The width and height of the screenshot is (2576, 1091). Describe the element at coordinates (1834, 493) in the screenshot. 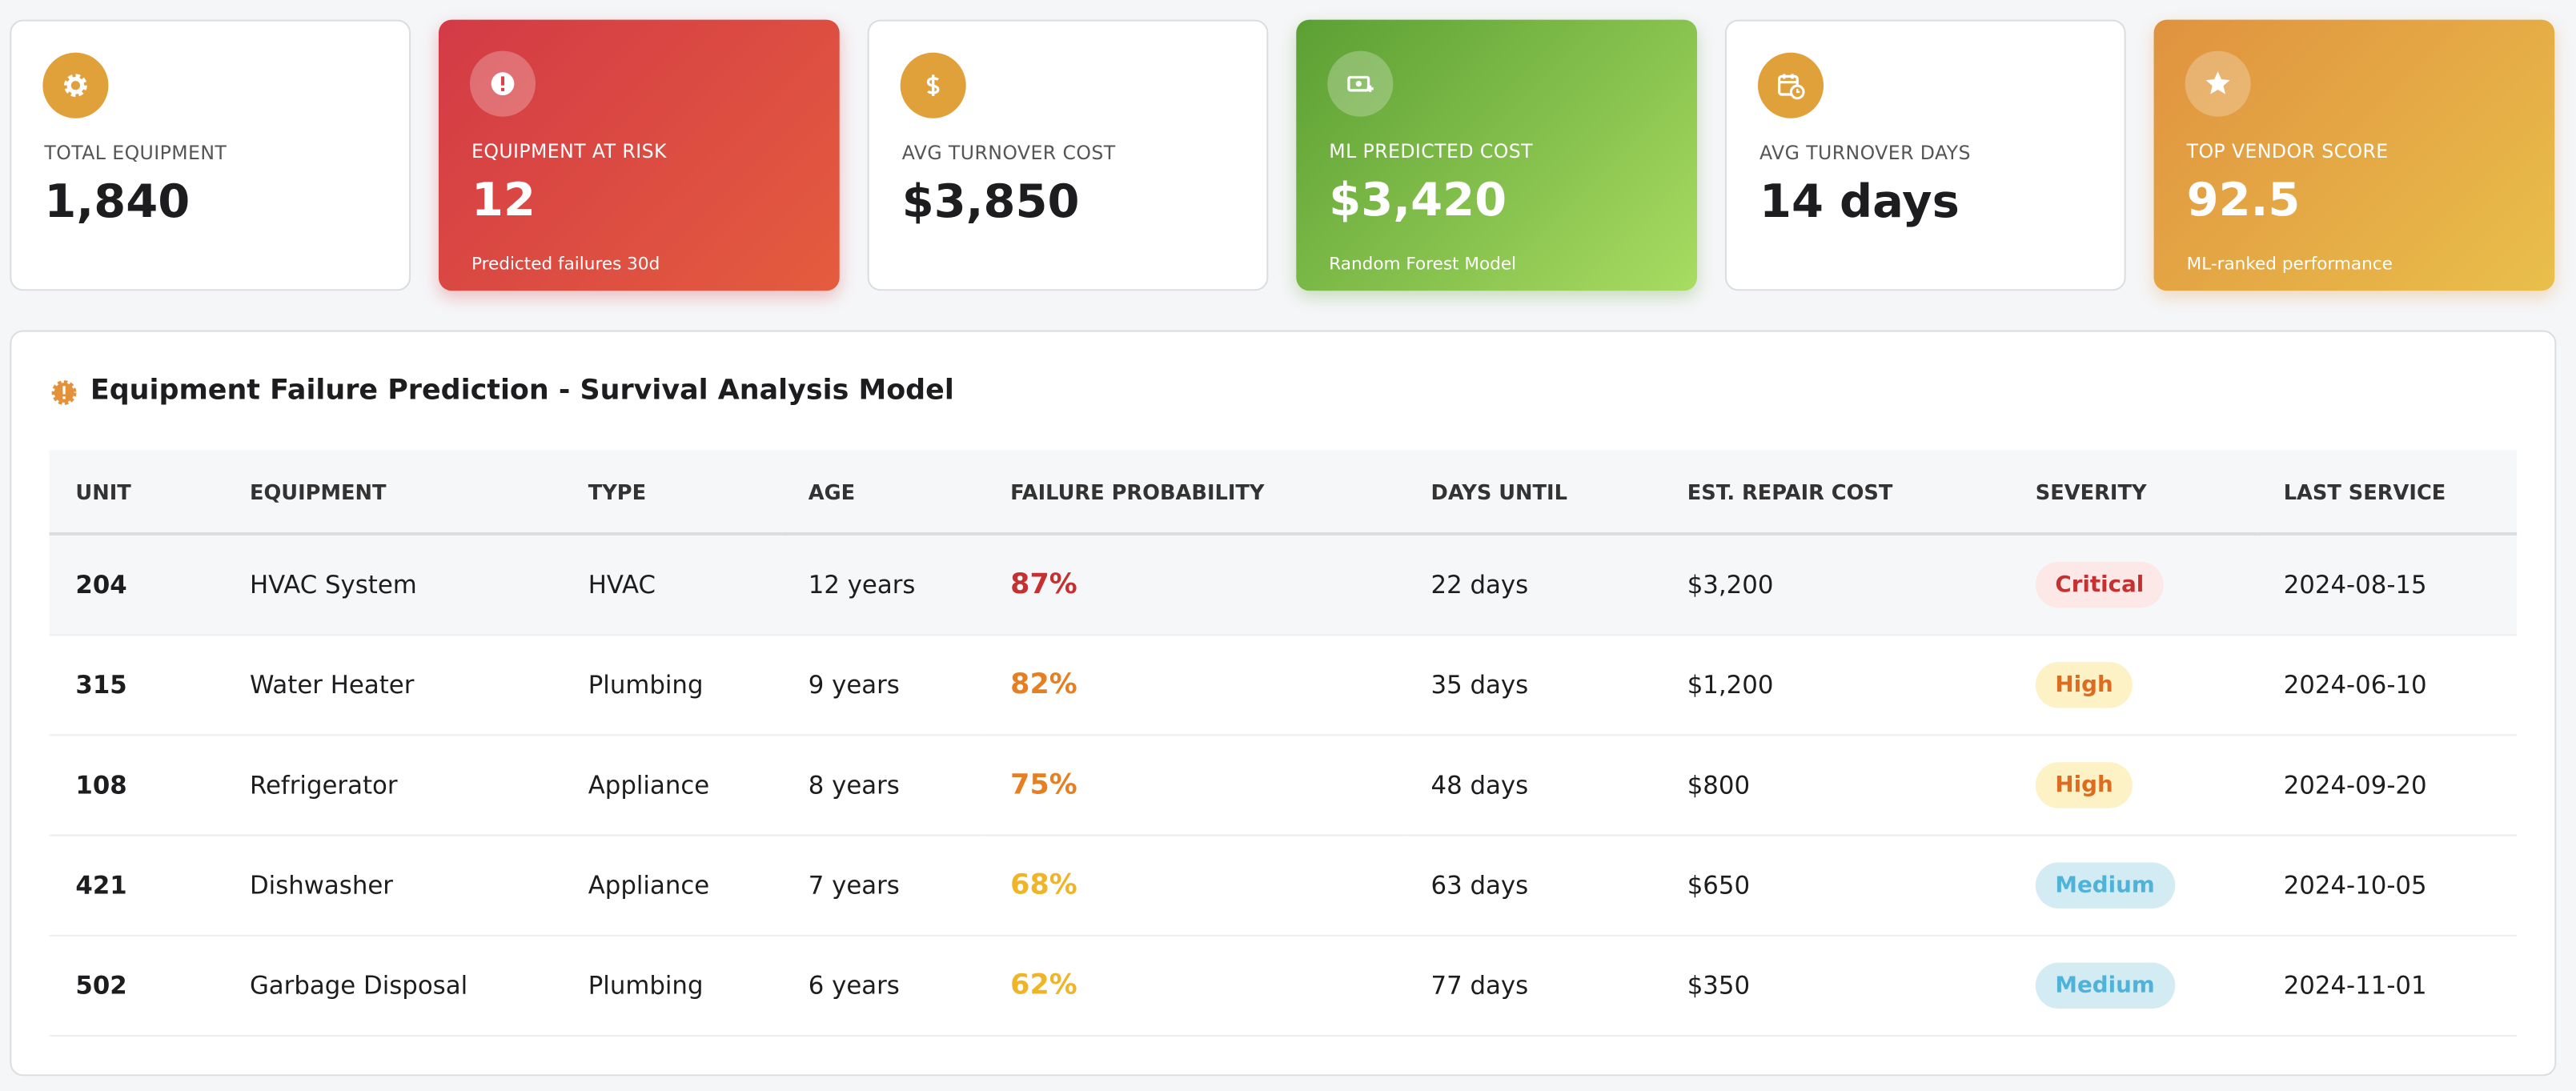

I see `column-header: EST. REPAIR COST` at that location.